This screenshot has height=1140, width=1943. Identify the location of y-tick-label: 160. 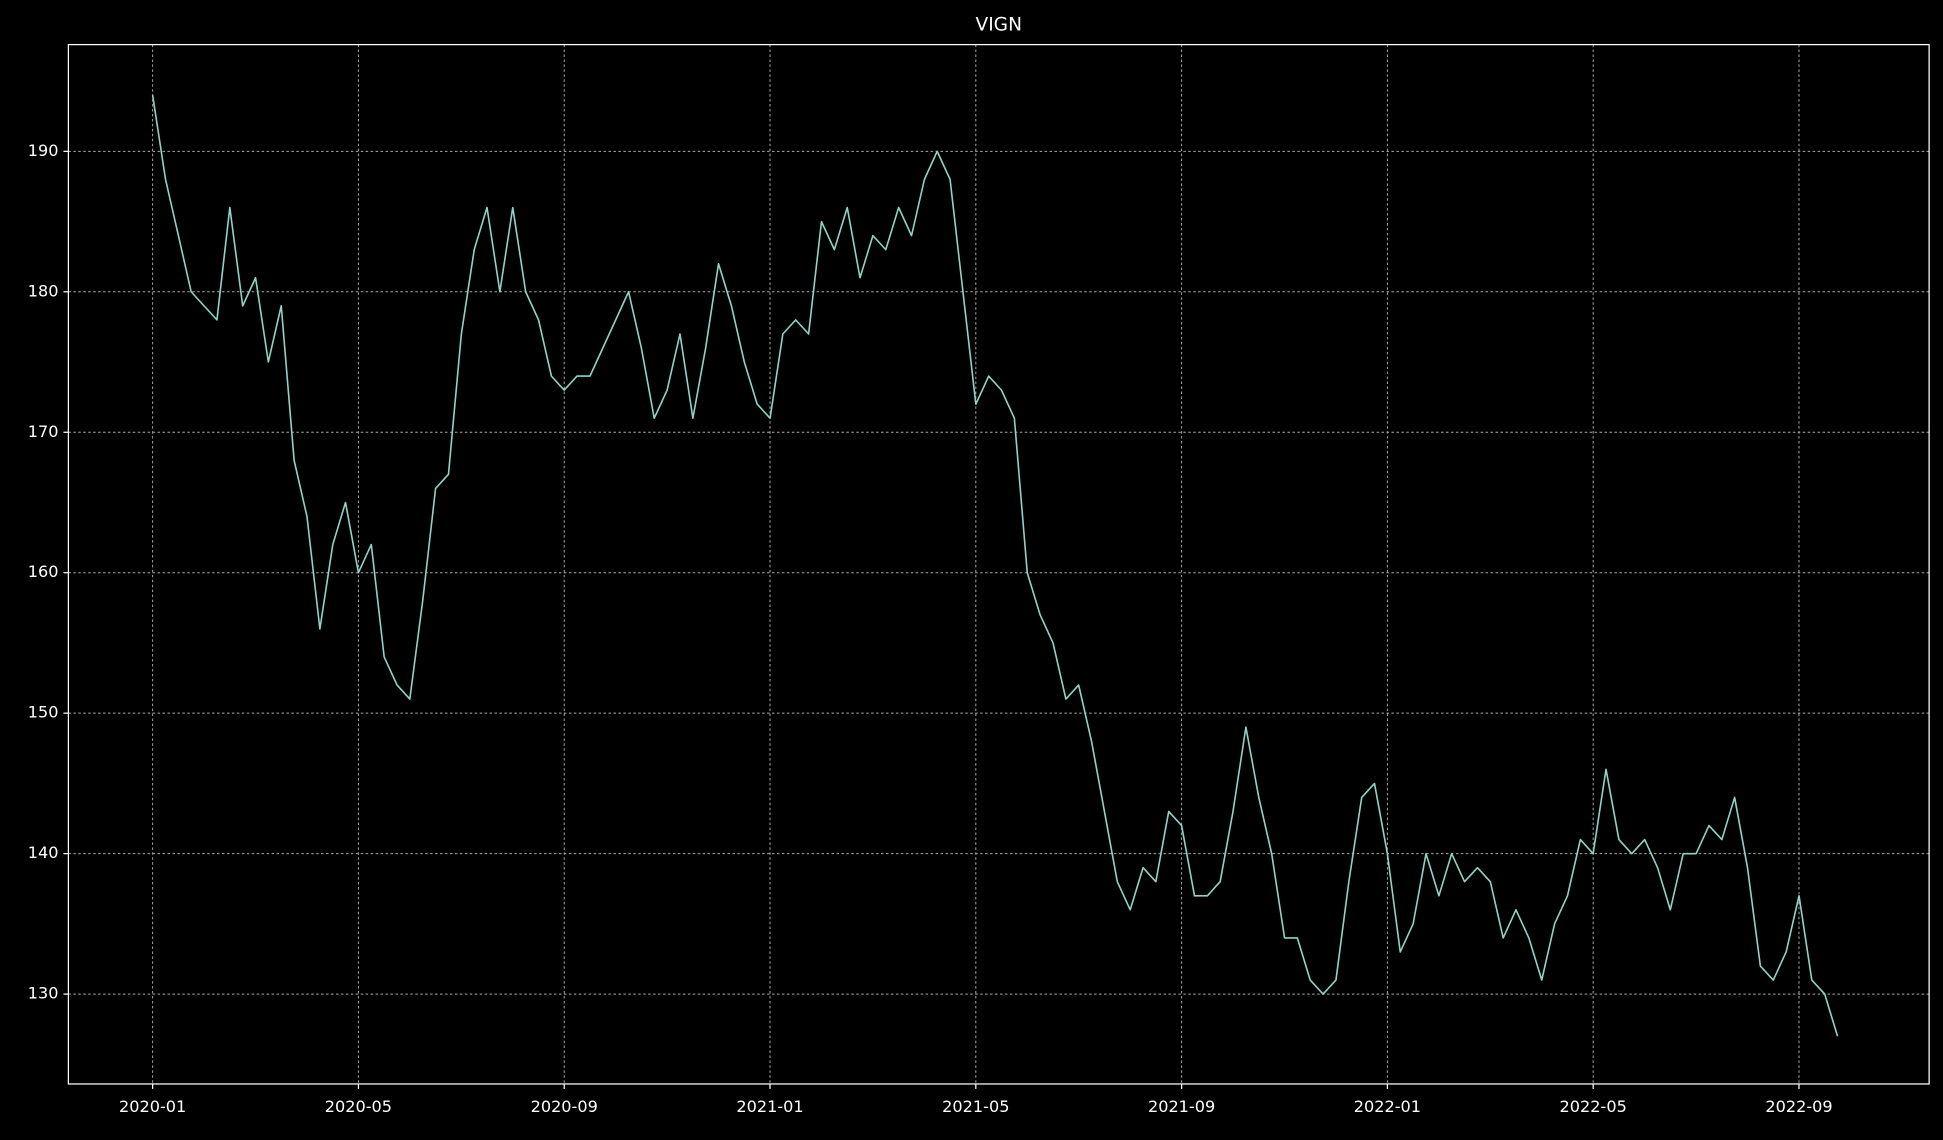
(43, 571).